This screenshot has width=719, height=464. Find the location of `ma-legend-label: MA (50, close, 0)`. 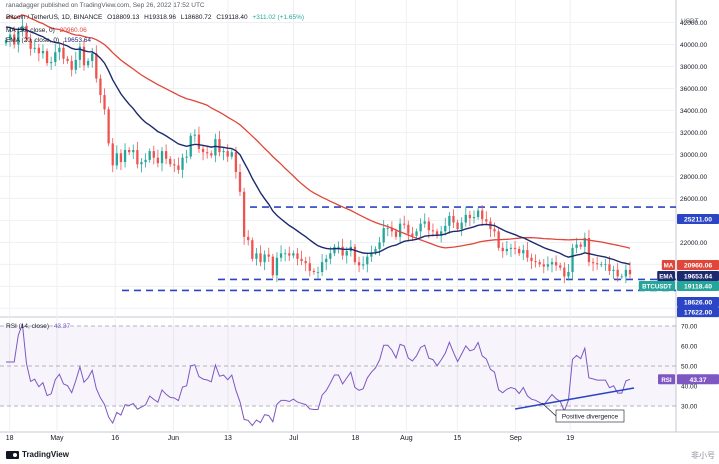

ma-legend-label: MA (50, close, 0) is located at coordinates (30, 30).